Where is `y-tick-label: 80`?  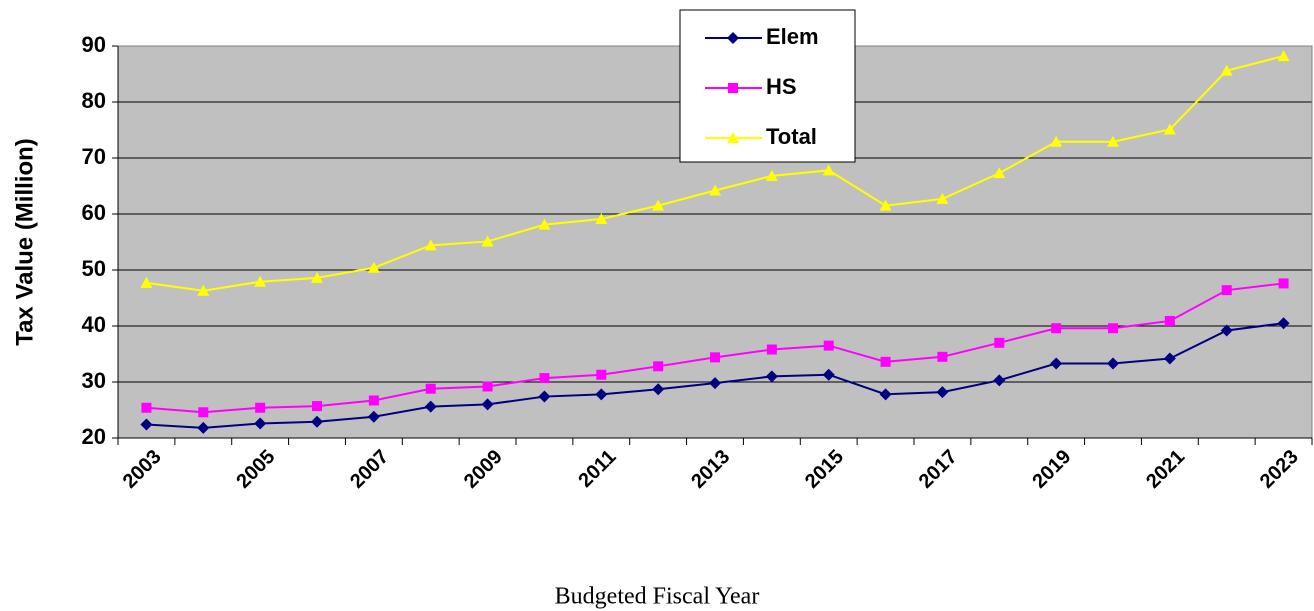
y-tick-label: 80 is located at coordinates (94, 100).